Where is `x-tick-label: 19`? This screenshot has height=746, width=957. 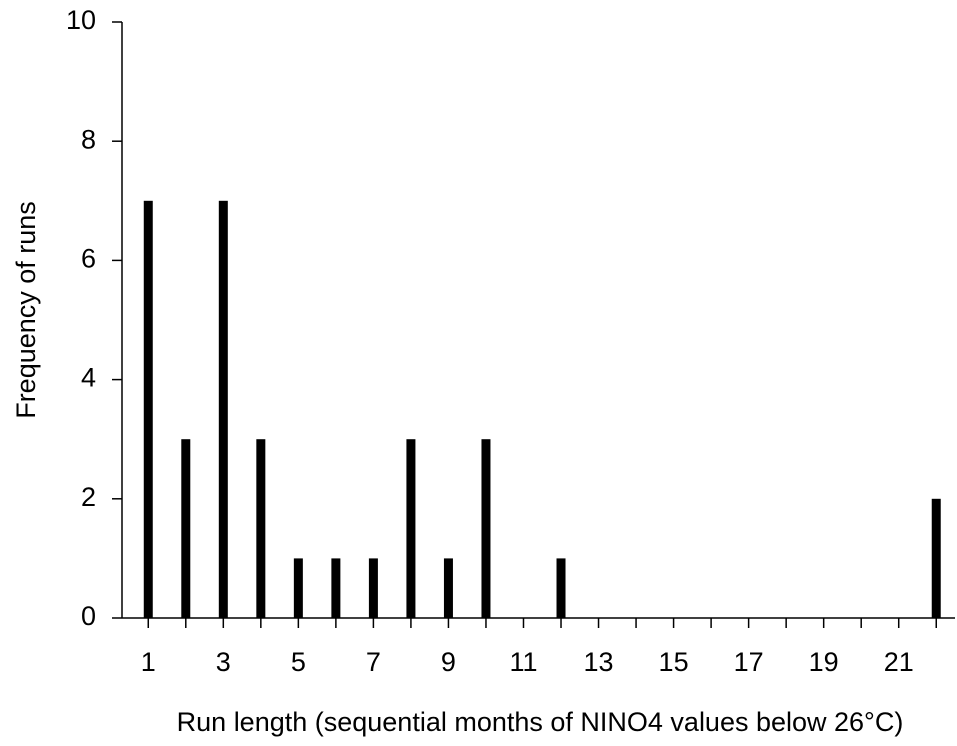
x-tick-label: 19 is located at coordinates (824, 662).